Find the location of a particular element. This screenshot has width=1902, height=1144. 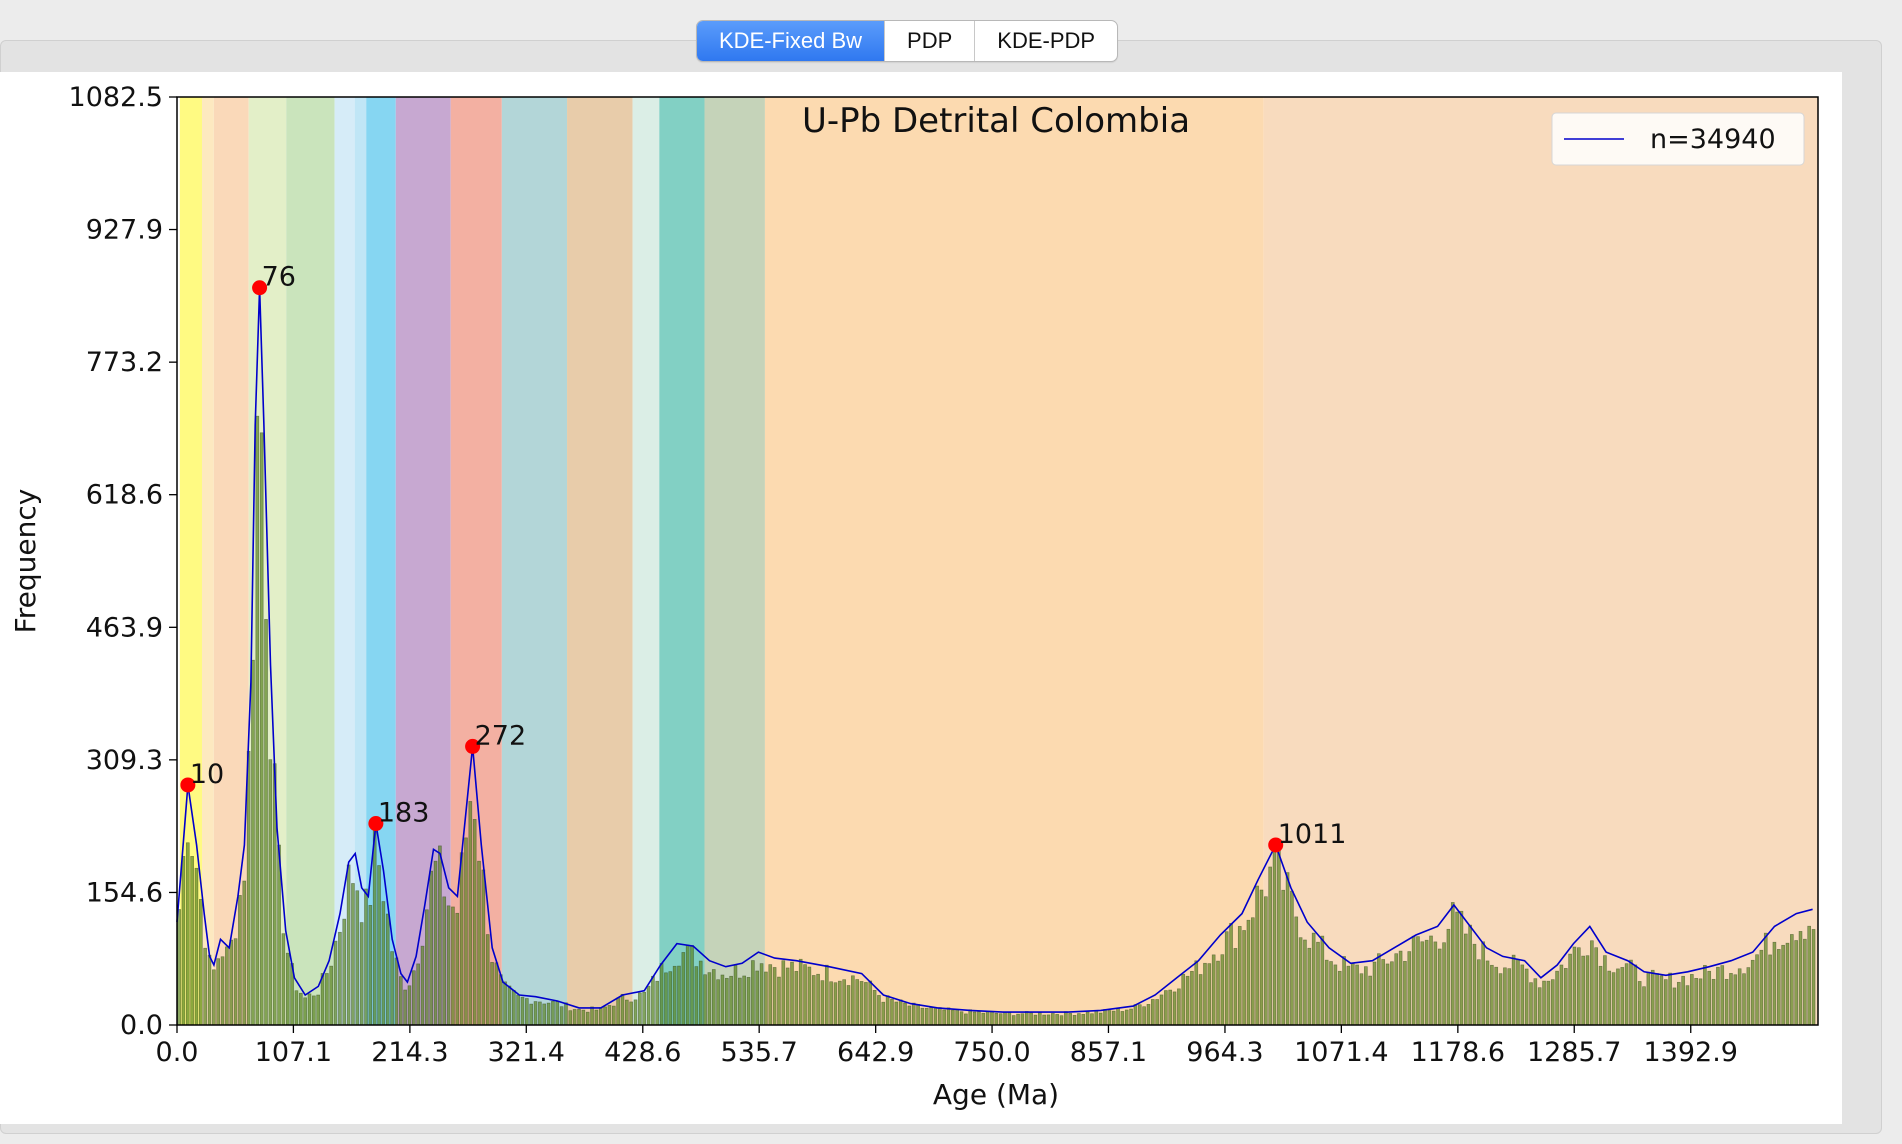

tab-kde-fixed-bw: KDE-Fixed Bw is located at coordinates (791, 41).